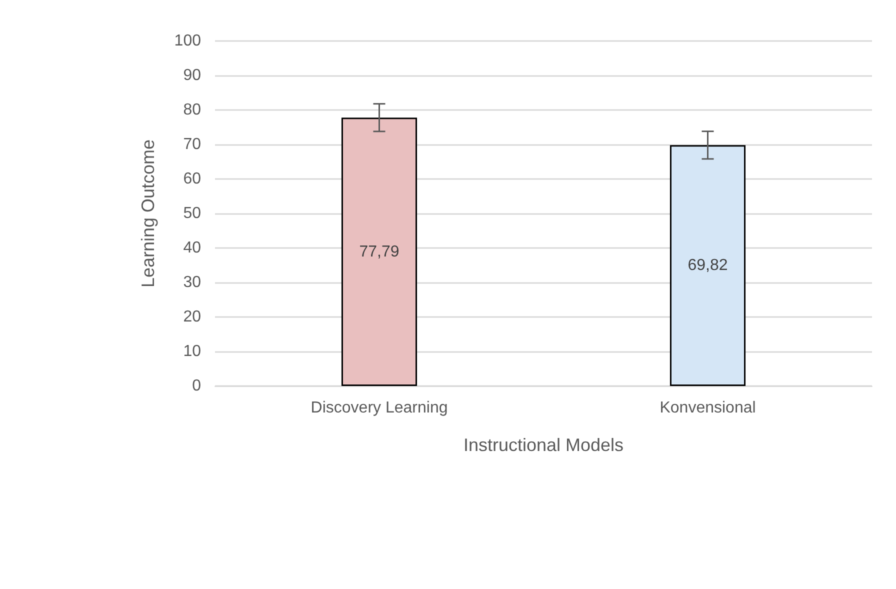 Image resolution: width=896 pixels, height=589 pixels. I want to click on y-tick-label: 50, so click(192, 213).